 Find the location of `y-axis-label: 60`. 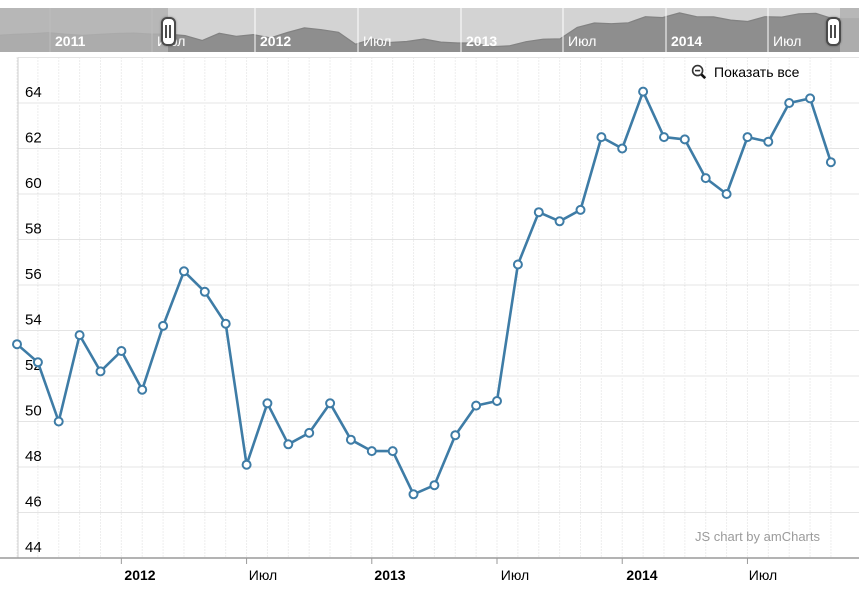

y-axis-label: 60 is located at coordinates (33, 183).